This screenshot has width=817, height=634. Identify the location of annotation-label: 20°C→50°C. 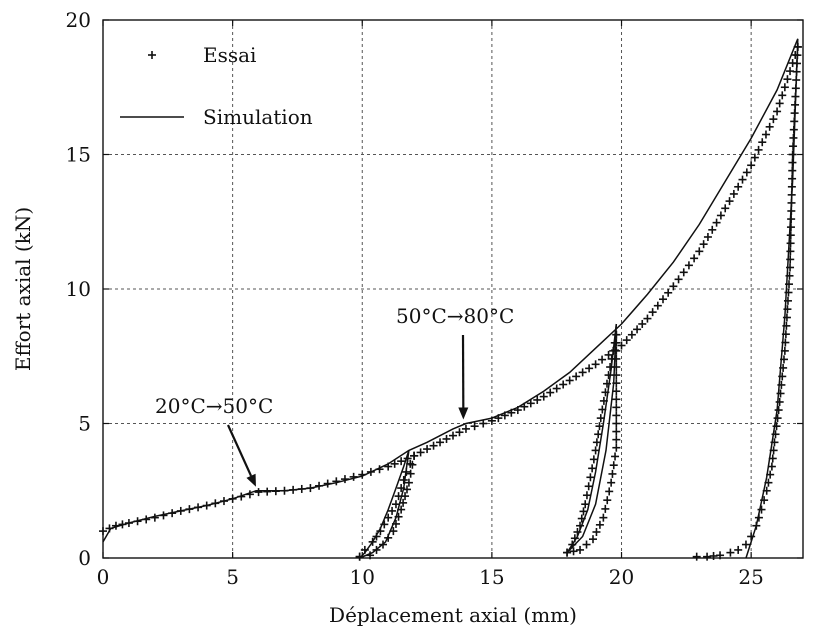
(214, 406).